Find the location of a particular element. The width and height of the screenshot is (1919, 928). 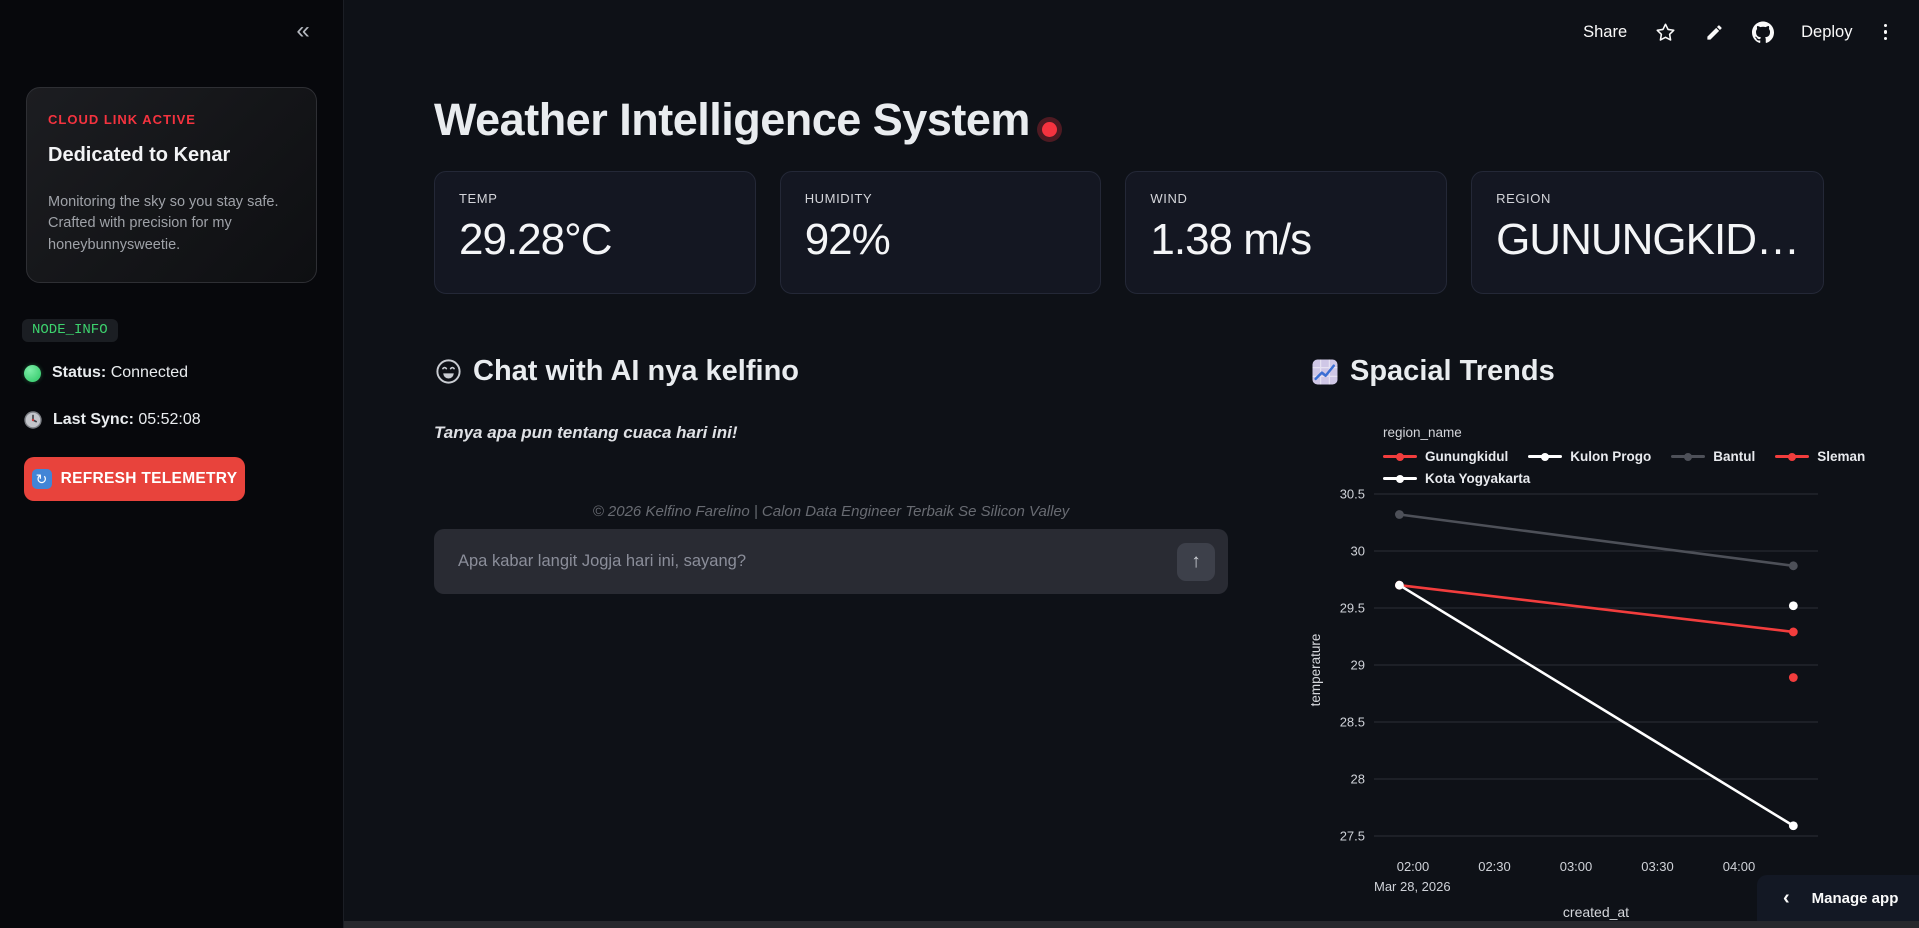

legend-label: Sleman is located at coordinates (1841, 456).